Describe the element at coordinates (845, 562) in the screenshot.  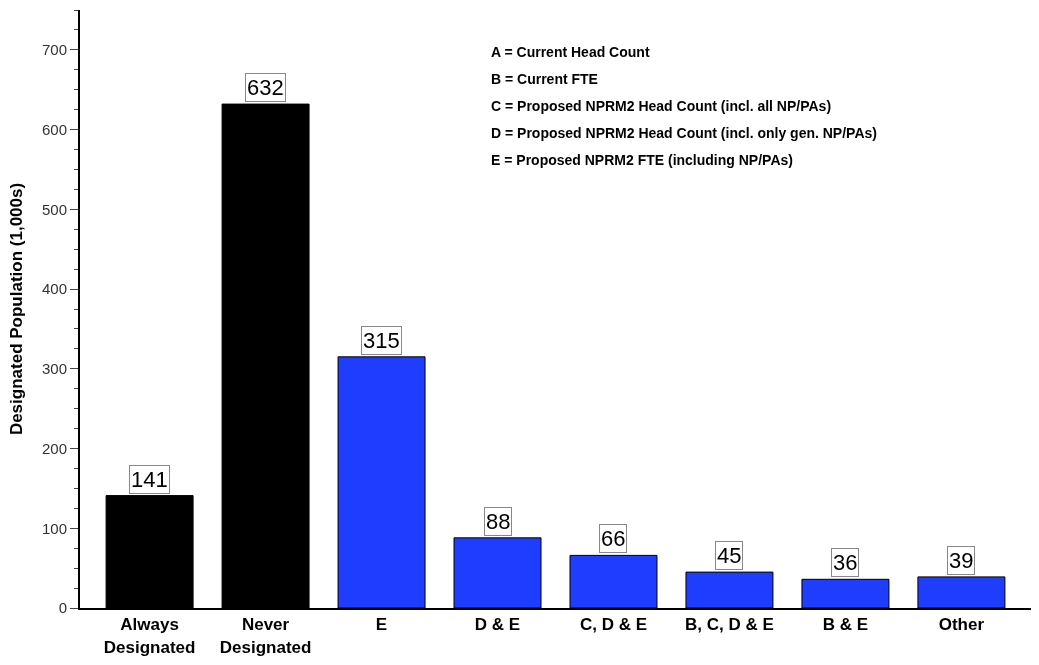
I see `data-label: 36` at that location.